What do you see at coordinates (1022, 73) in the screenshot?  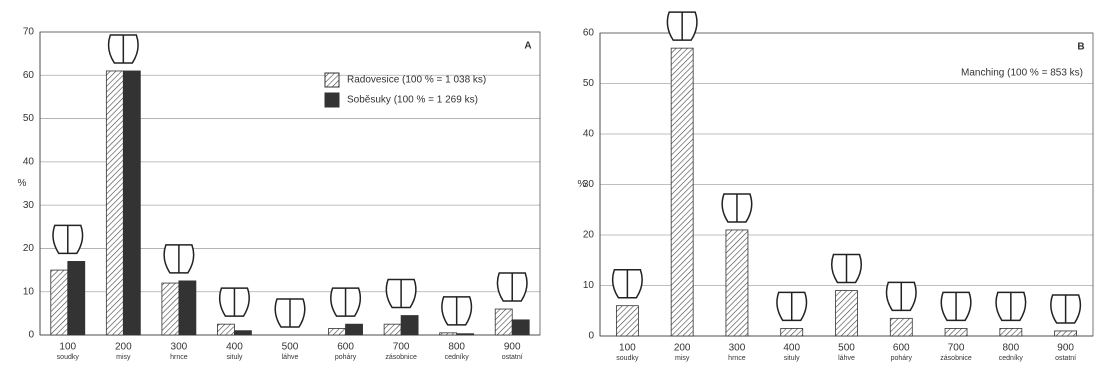 I see `legend-label: Manching (100 % = 853 ks)` at bounding box center [1022, 73].